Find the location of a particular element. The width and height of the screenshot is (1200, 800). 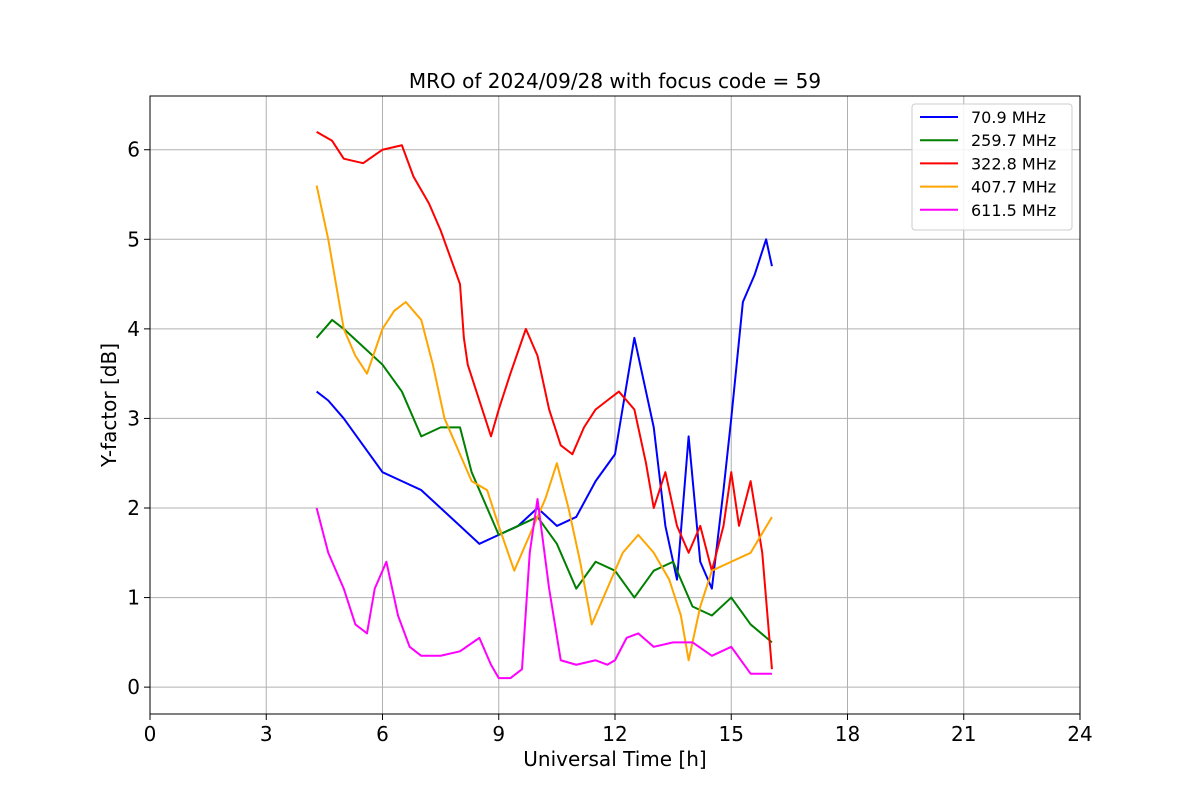

x-tick-label: 15 is located at coordinates (731, 734).